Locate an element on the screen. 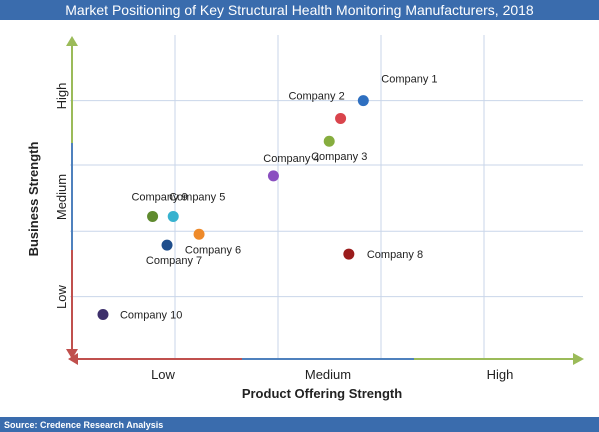 The width and height of the screenshot is (599, 432). x-tick-label: Low is located at coordinates (163, 374).